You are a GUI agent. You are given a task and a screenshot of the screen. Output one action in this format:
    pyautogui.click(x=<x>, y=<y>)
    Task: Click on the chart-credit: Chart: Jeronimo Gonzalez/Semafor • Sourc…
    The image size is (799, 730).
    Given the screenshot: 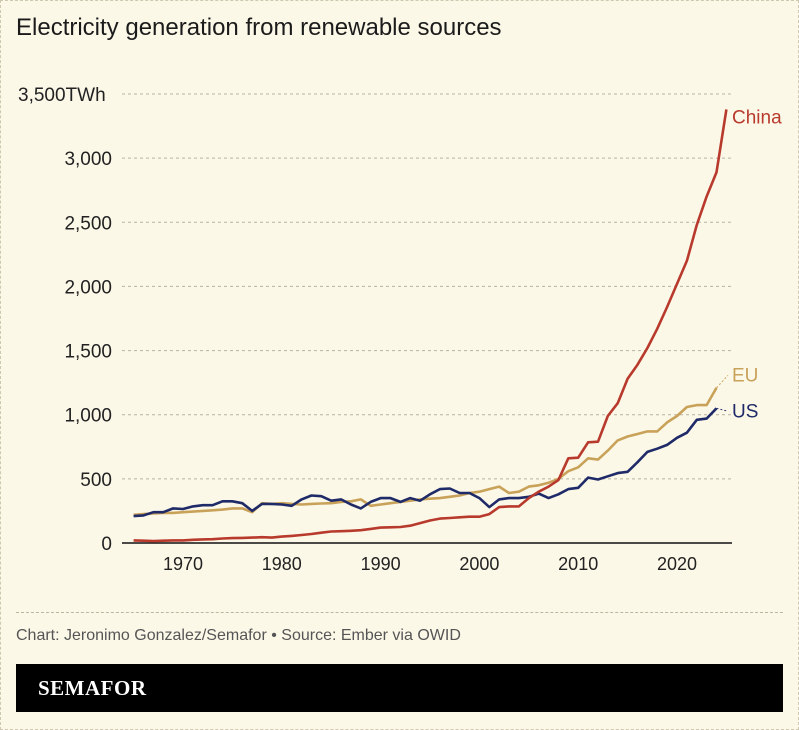 What is the action you would take?
    pyautogui.click(x=238, y=635)
    